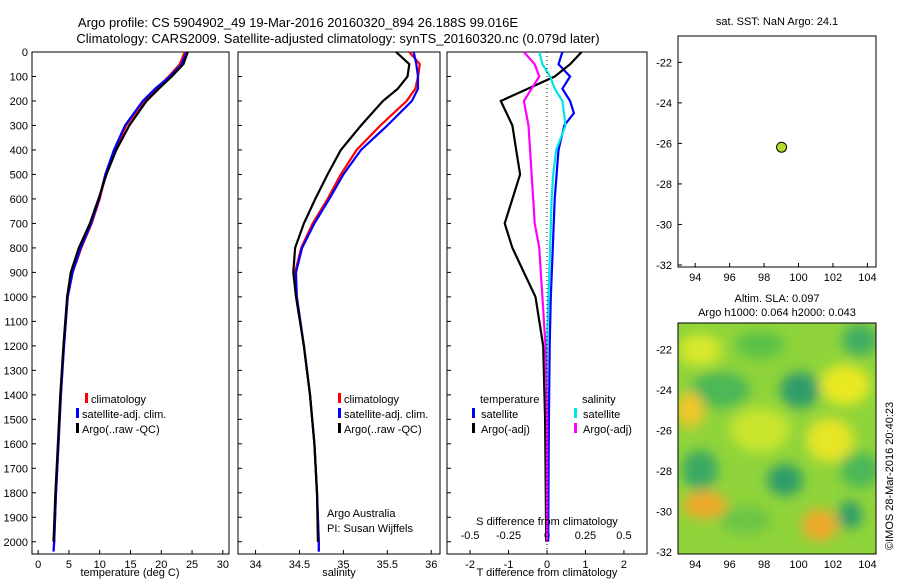 The width and height of the screenshot is (900, 580). What do you see at coordinates (16, 518) in the screenshot?
I see `depth-tick-label: 1900` at bounding box center [16, 518].